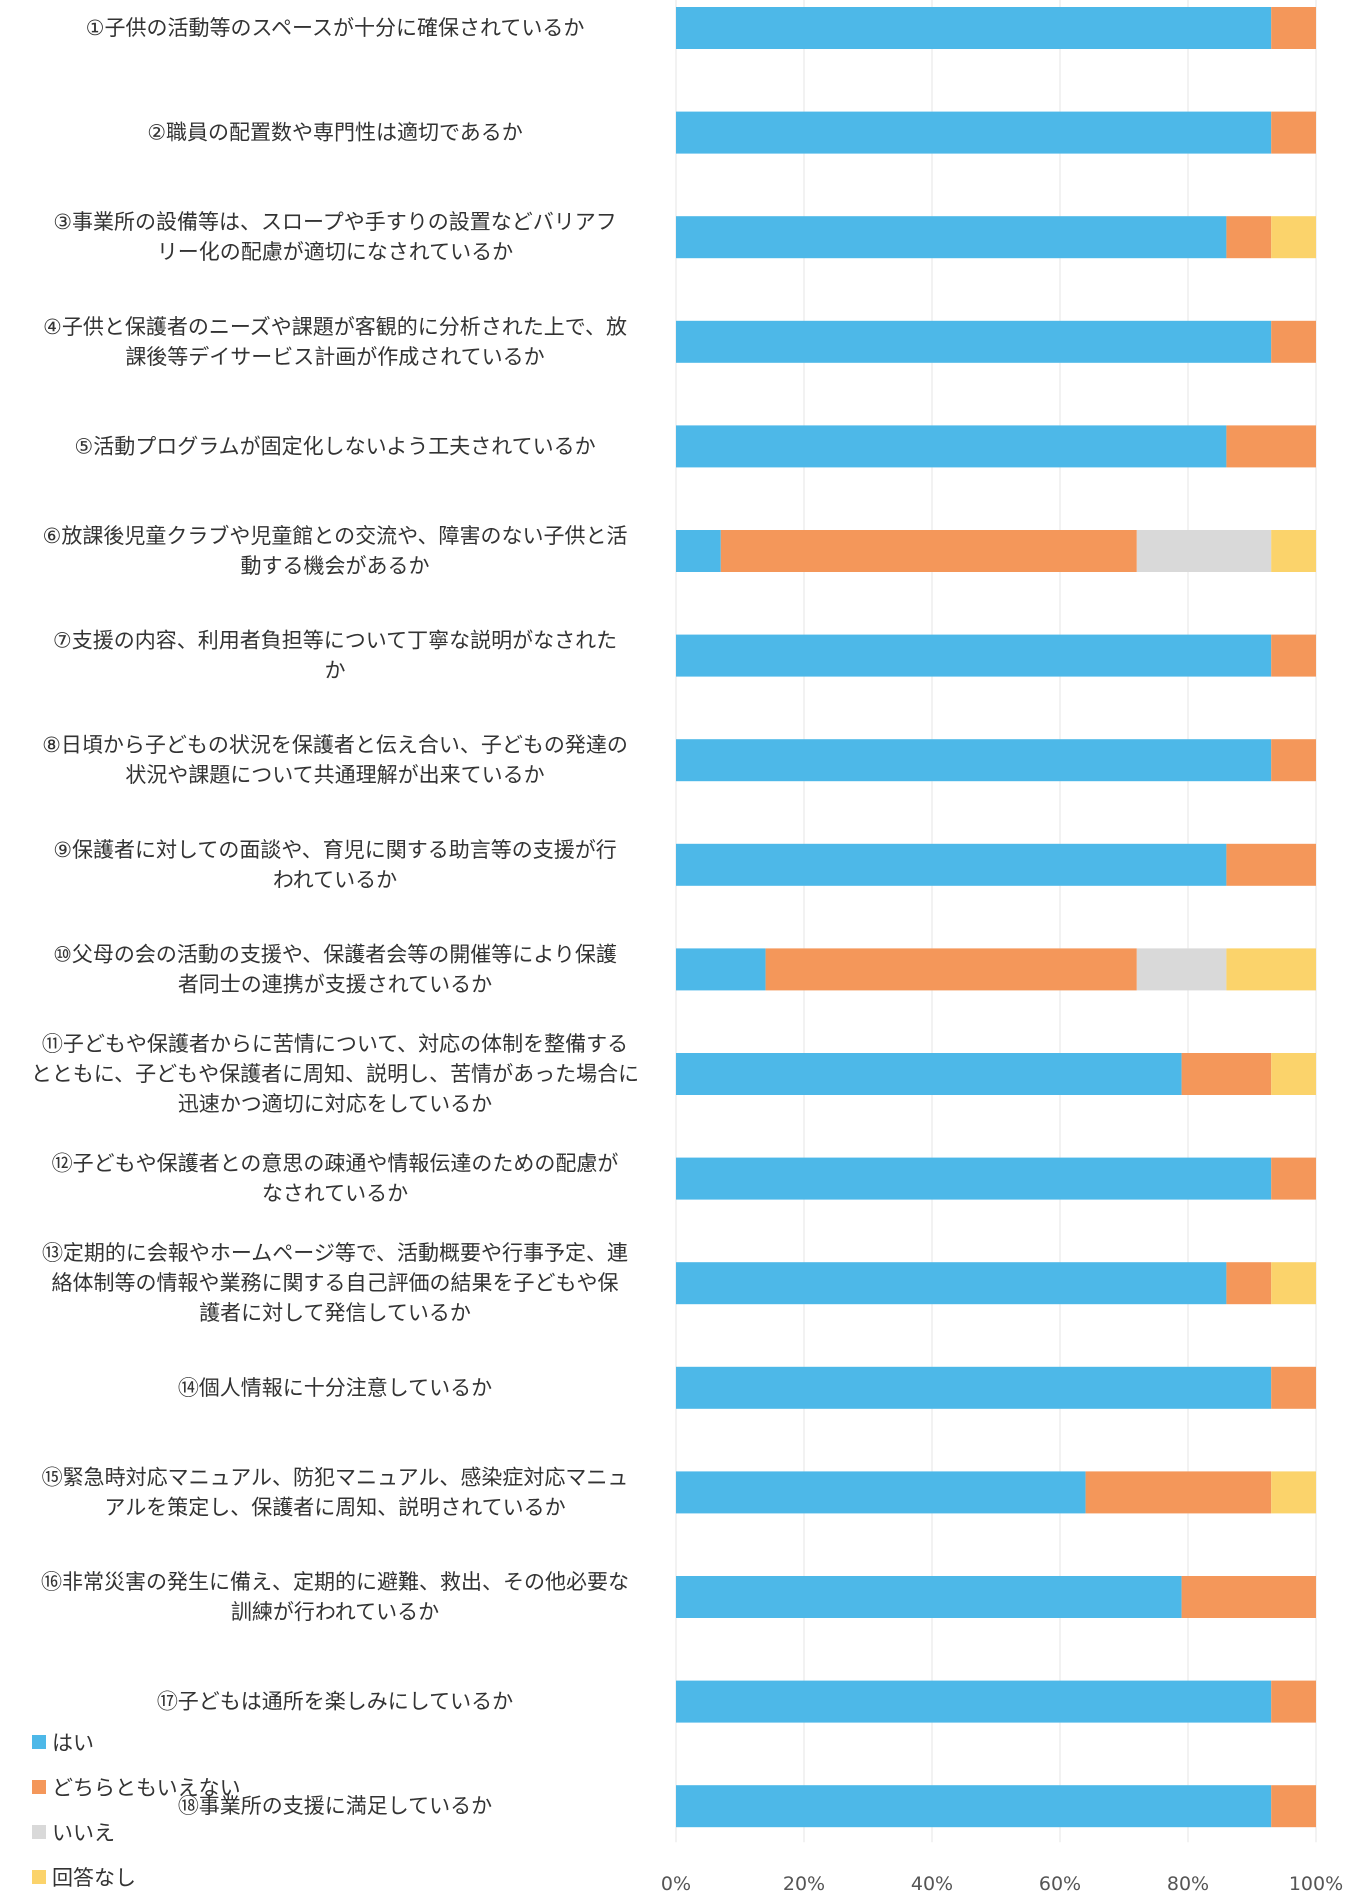 This screenshot has width=1359, height=1897. What do you see at coordinates (676, 1884) in the screenshot?
I see `x-tick-label: 0%` at bounding box center [676, 1884].